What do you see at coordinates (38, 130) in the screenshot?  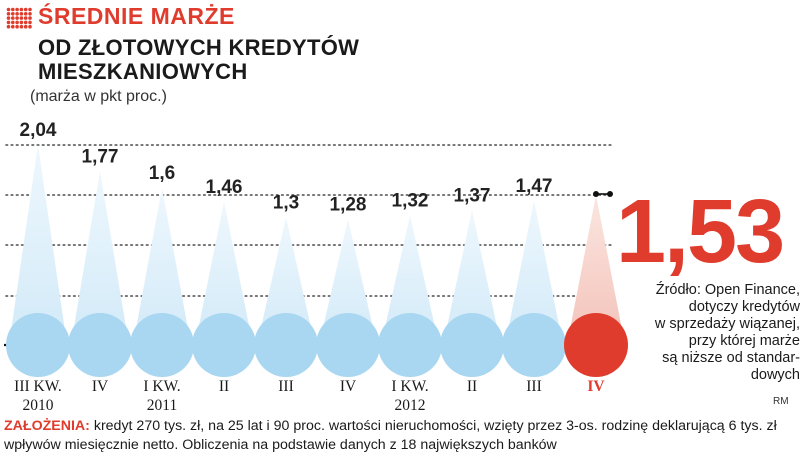 I see `value-label: 2,04` at bounding box center [38, 130].